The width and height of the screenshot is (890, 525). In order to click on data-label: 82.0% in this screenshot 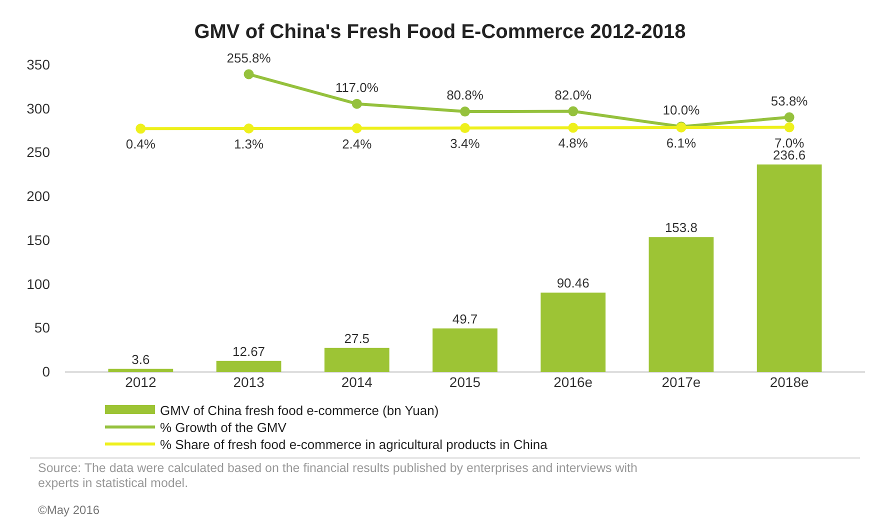, I will do `click(573, 94)`.